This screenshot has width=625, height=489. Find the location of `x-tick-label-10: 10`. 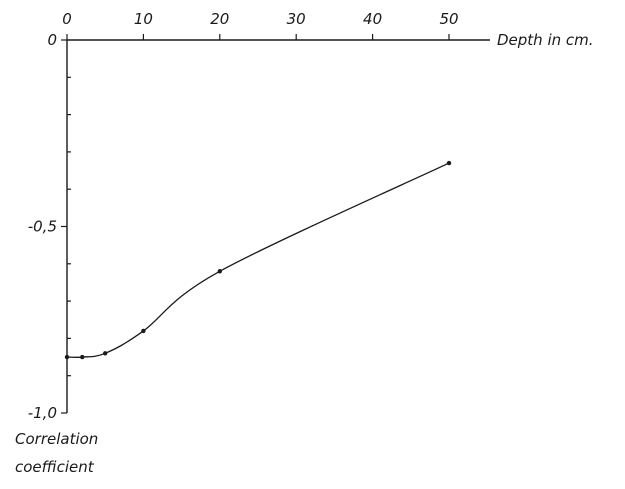

x-tick-label-10: 10 is located at coordinates (143, 19).